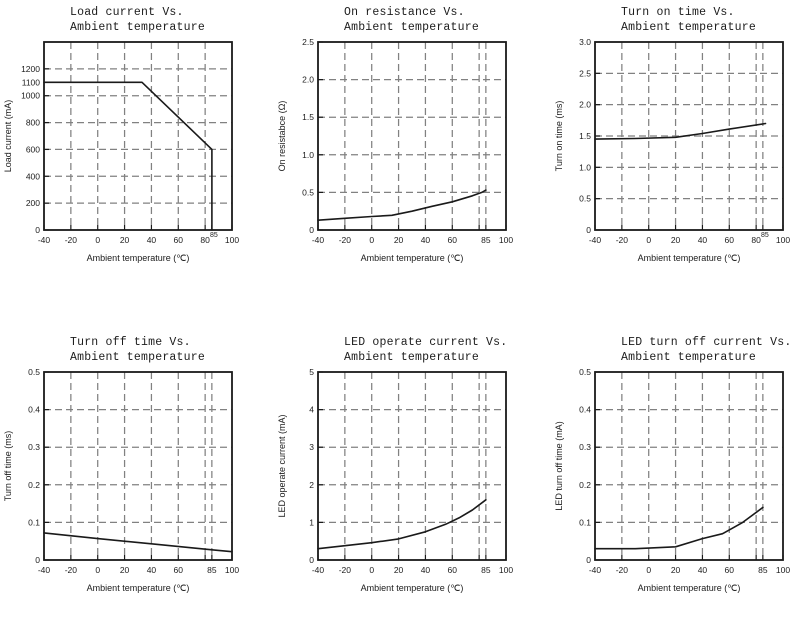  I want to click on chart-title-line1: Turn on time Vs., so click(678, 12).